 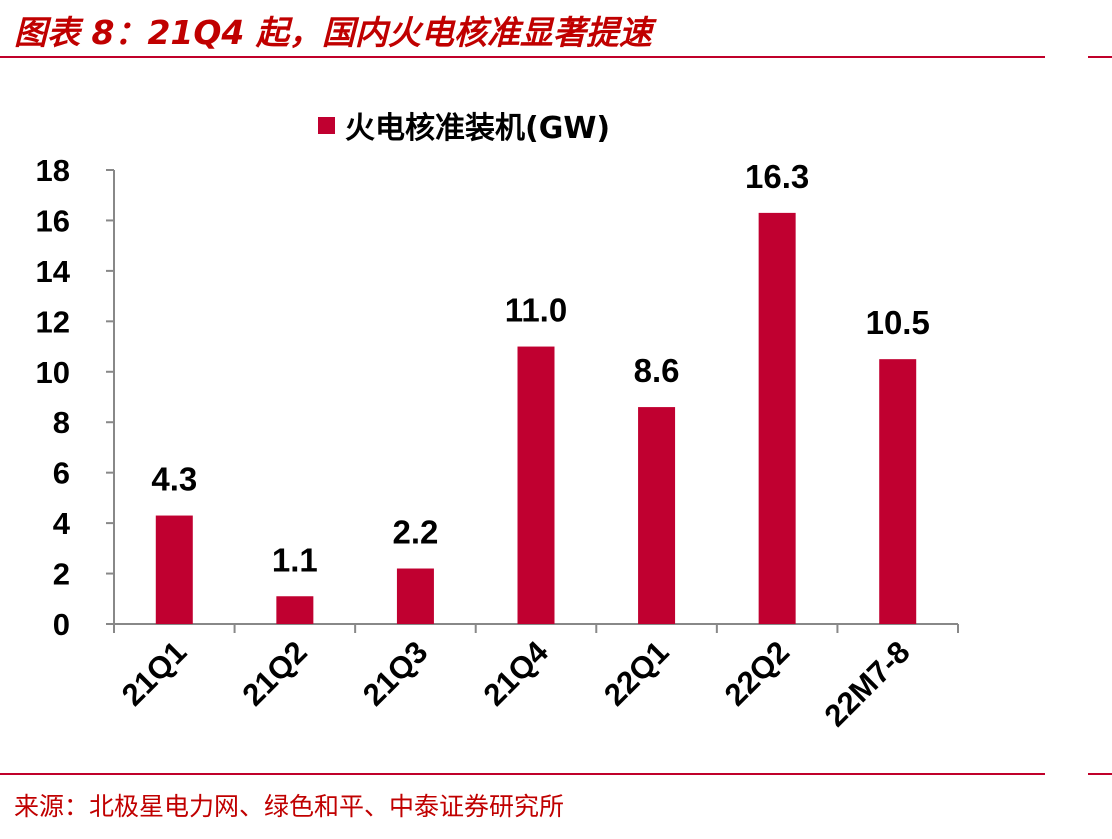 What do you see at coordinates (274, 673) in the screenshot?
I see `x-tick-label: 21Q2` at bounding box center [274, 673].